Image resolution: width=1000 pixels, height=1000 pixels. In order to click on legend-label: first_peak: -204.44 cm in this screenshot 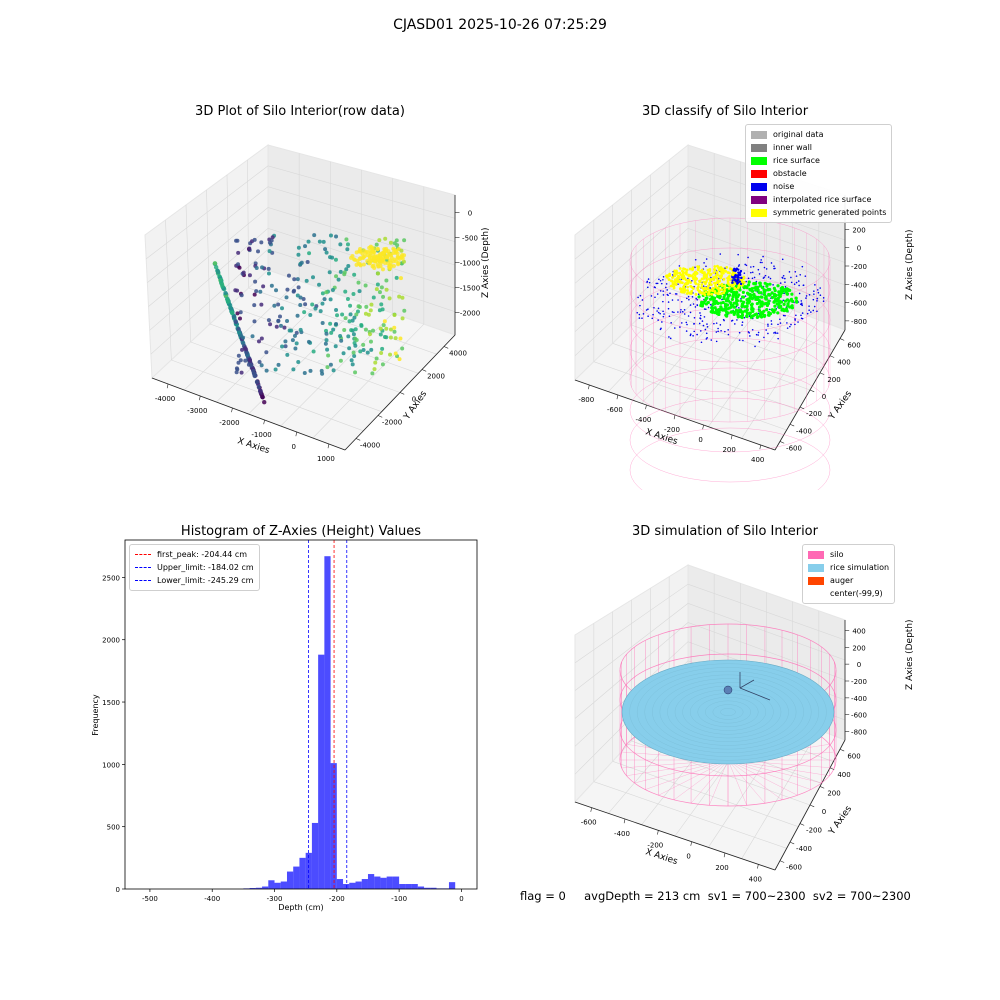, I will do `click(202, 554)`.